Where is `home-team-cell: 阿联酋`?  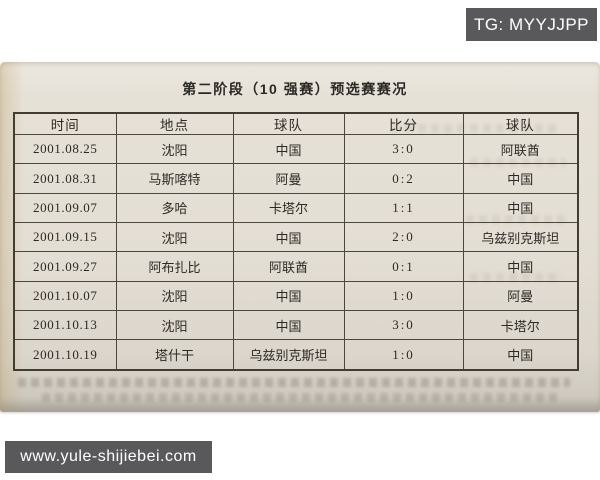 home-team-cell: 阿联酋 is located at coordinates (288, 266).